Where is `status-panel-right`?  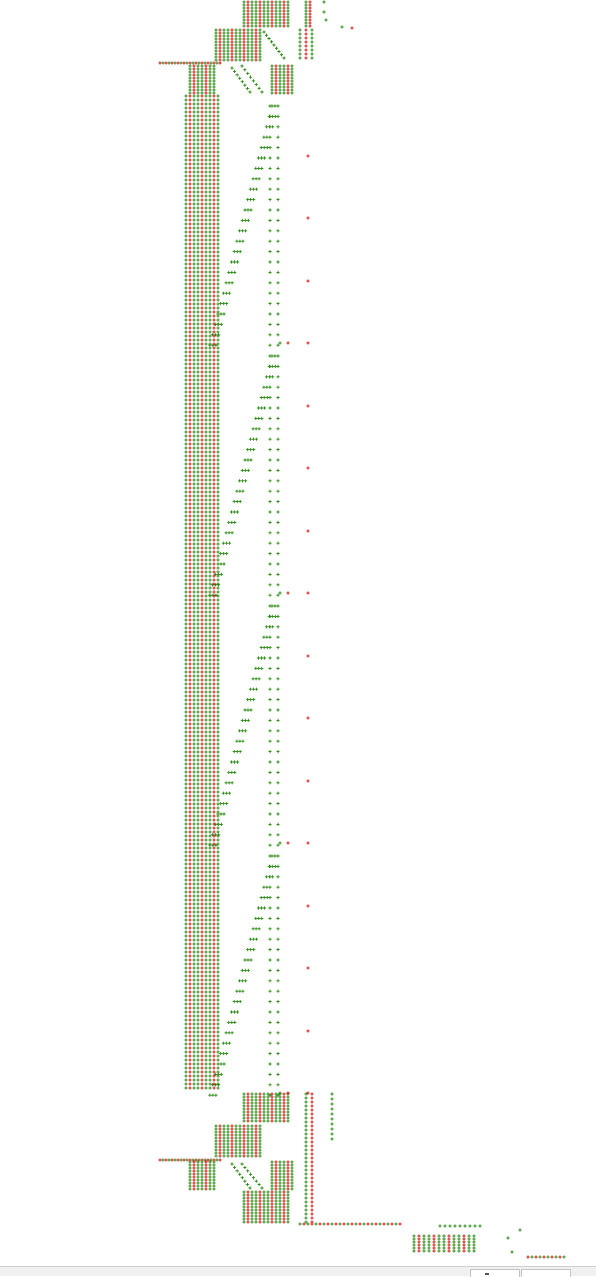 status-panel-right is located at coordinates (546, 1273).